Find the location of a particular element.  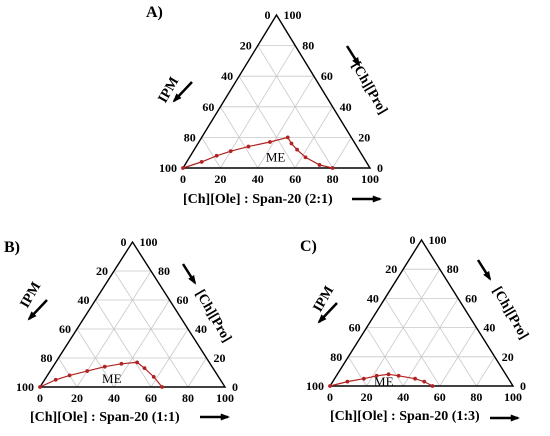

right-tick-label: 0 is located at coordinates (380, 168).